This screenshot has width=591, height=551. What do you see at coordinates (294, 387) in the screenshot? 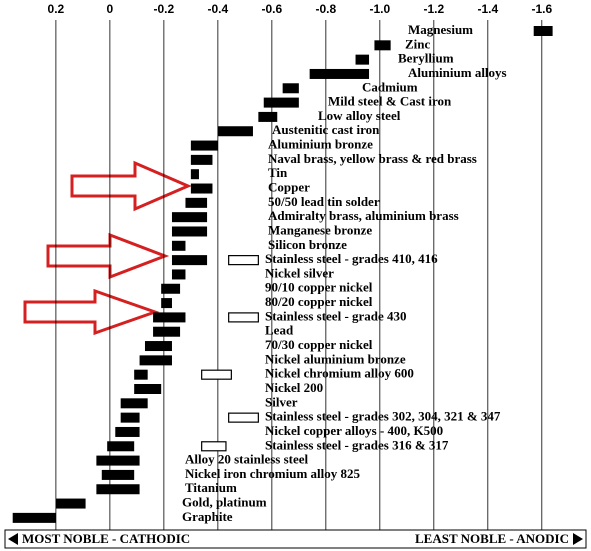
I see `category-label: Nickel 200` at bounding box center [294, 387].